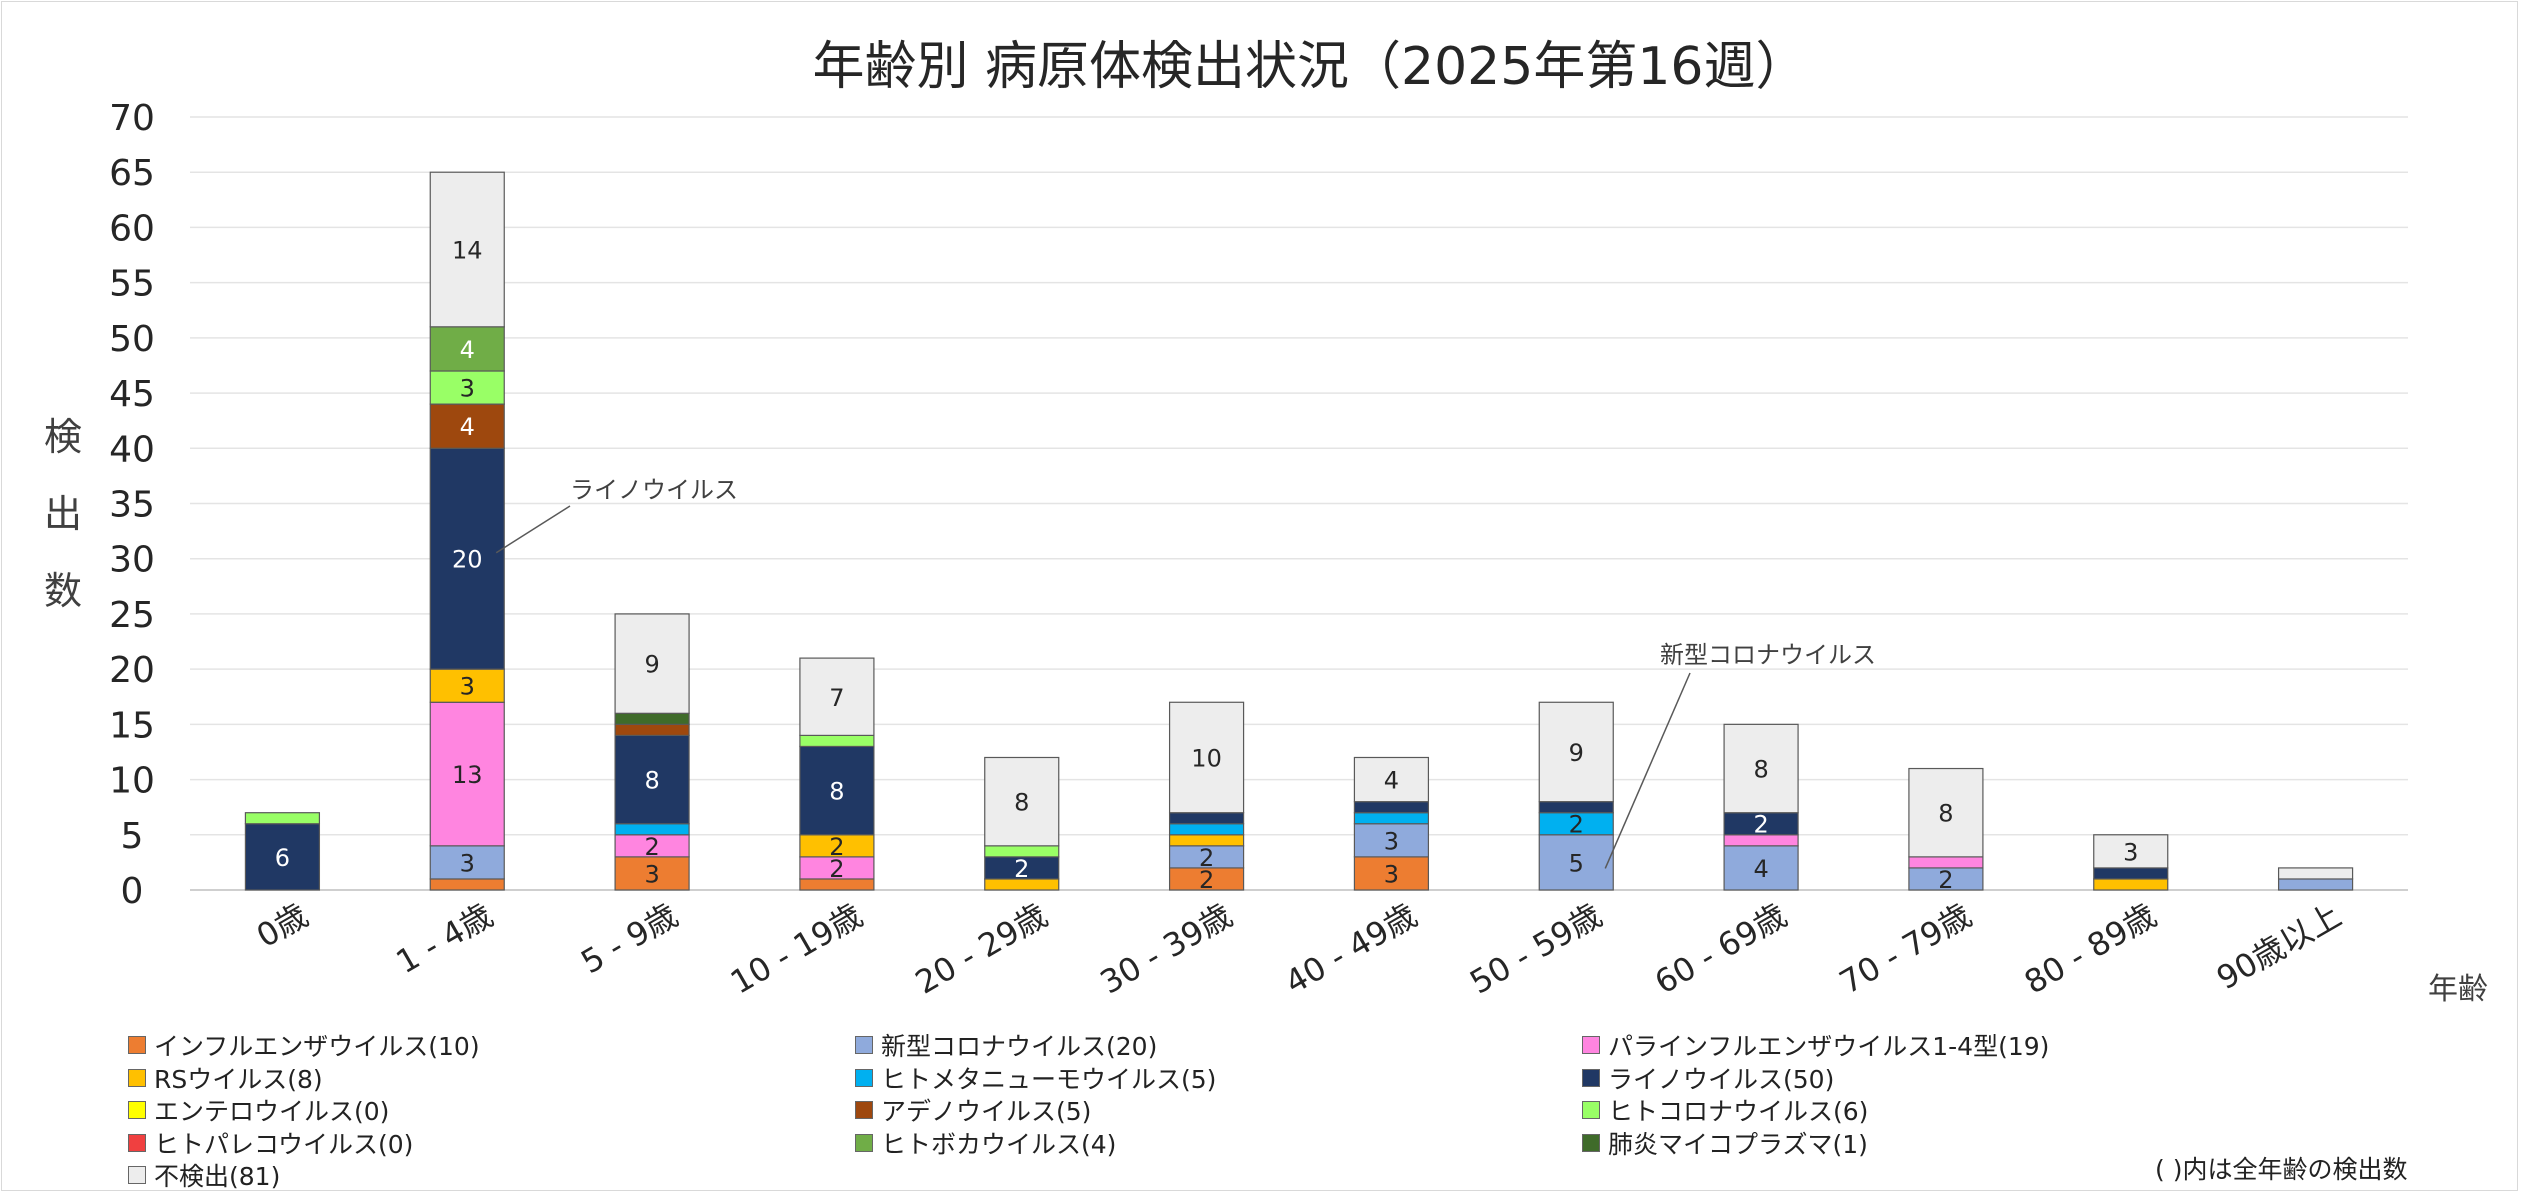  I want to click on x-tick-label: 70 - 79歳, so click(1905, 949).